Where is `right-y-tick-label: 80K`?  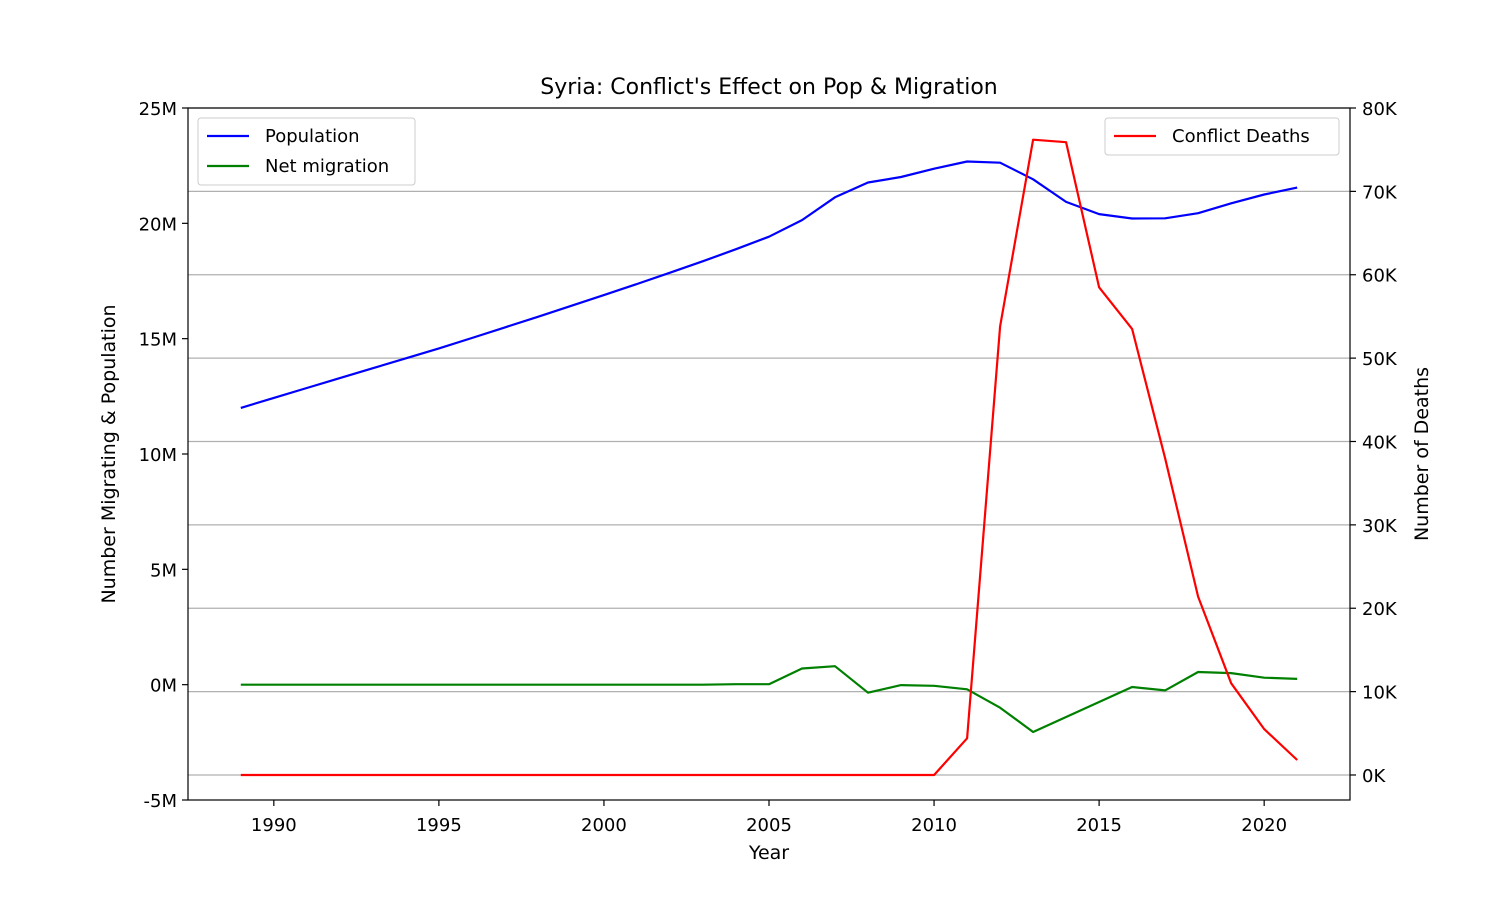 right-y-tick-label: 80K is located at coordinates (1380, 109).